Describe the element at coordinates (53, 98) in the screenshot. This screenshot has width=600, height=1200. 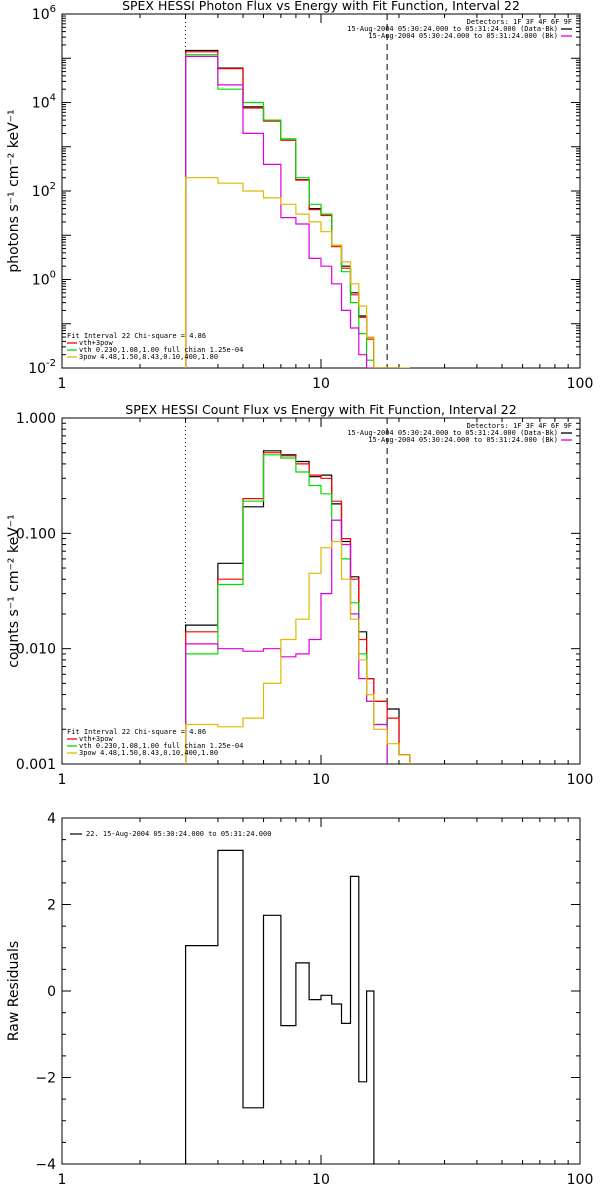
I see `y-tick-exponent: 4` at that location.